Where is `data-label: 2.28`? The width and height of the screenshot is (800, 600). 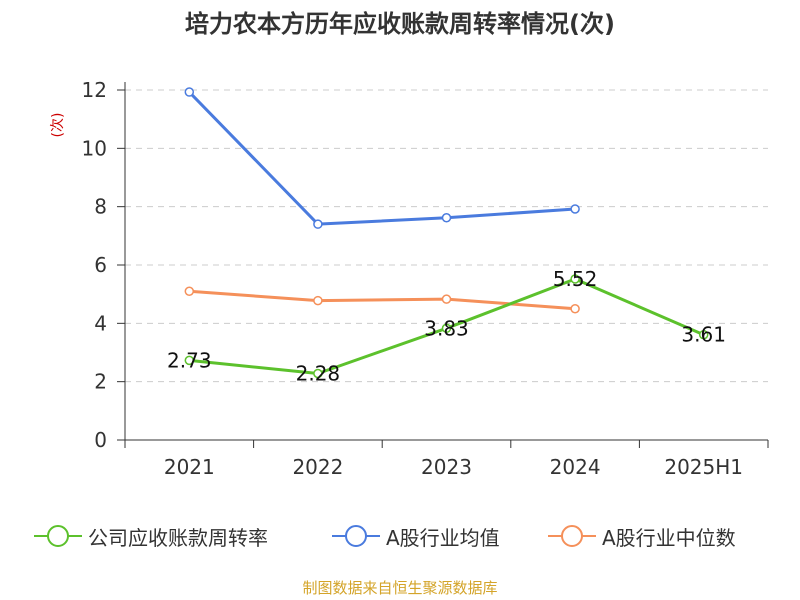
data-label: 2.28 is located at coordinates (318, 374).